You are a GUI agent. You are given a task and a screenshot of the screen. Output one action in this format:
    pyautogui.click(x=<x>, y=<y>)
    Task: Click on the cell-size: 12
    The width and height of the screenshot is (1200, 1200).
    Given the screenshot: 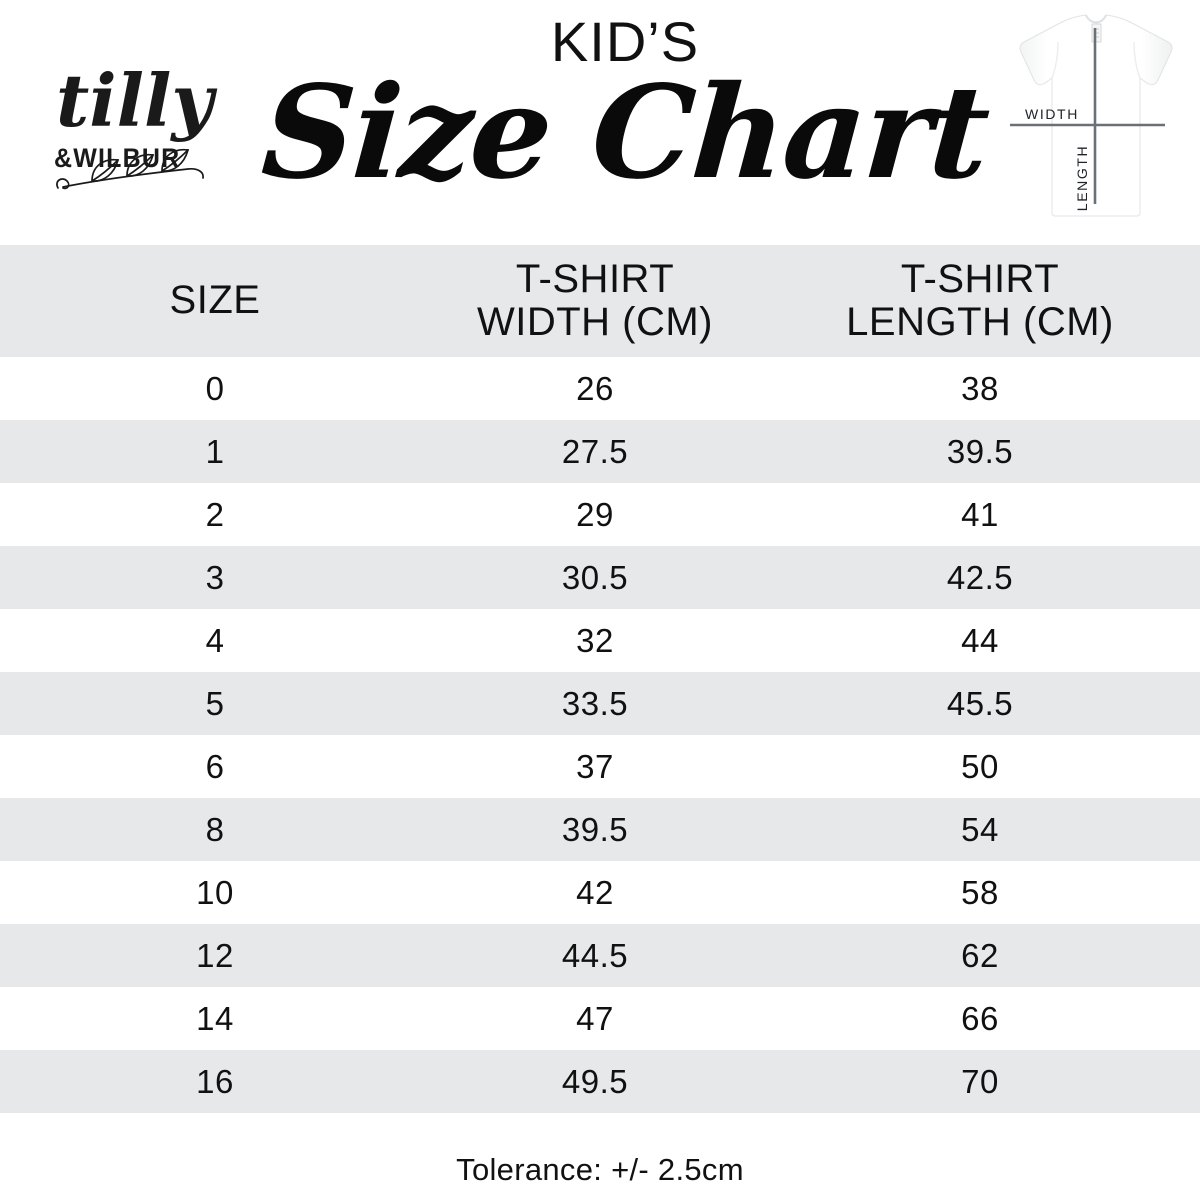 What is the action you would take?
    pyautogui.click(x=215, y=955)
    